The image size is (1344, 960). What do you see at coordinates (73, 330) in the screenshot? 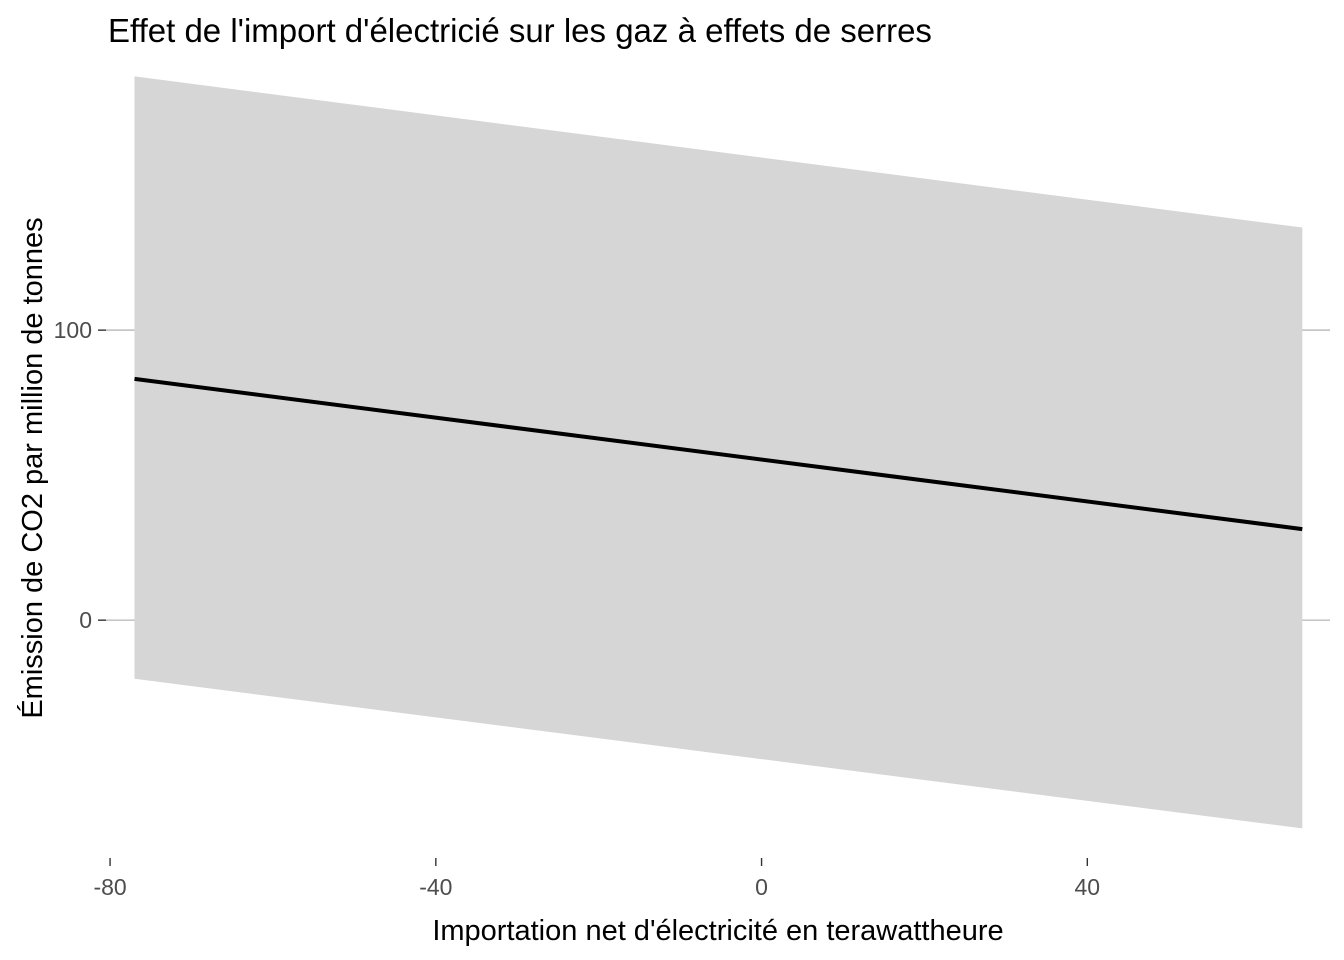
I see `y-tick-label: 100` at bounding box center [73, 330].